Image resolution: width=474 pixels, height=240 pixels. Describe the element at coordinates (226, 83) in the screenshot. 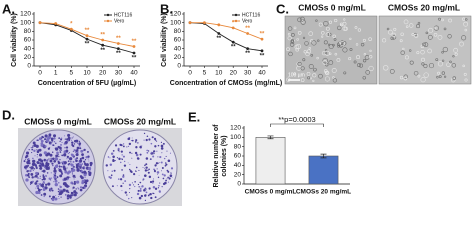

I see `x-axis-label: Concentration of CMOSs (mg/mL)` at that location.